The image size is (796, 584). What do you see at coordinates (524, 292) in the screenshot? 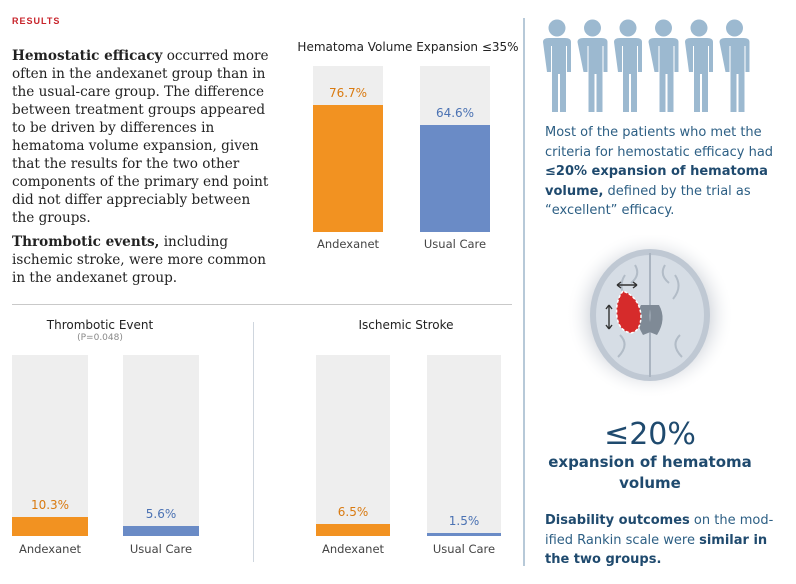
I see `sidebar-divider` at bounding box center [524, 292].